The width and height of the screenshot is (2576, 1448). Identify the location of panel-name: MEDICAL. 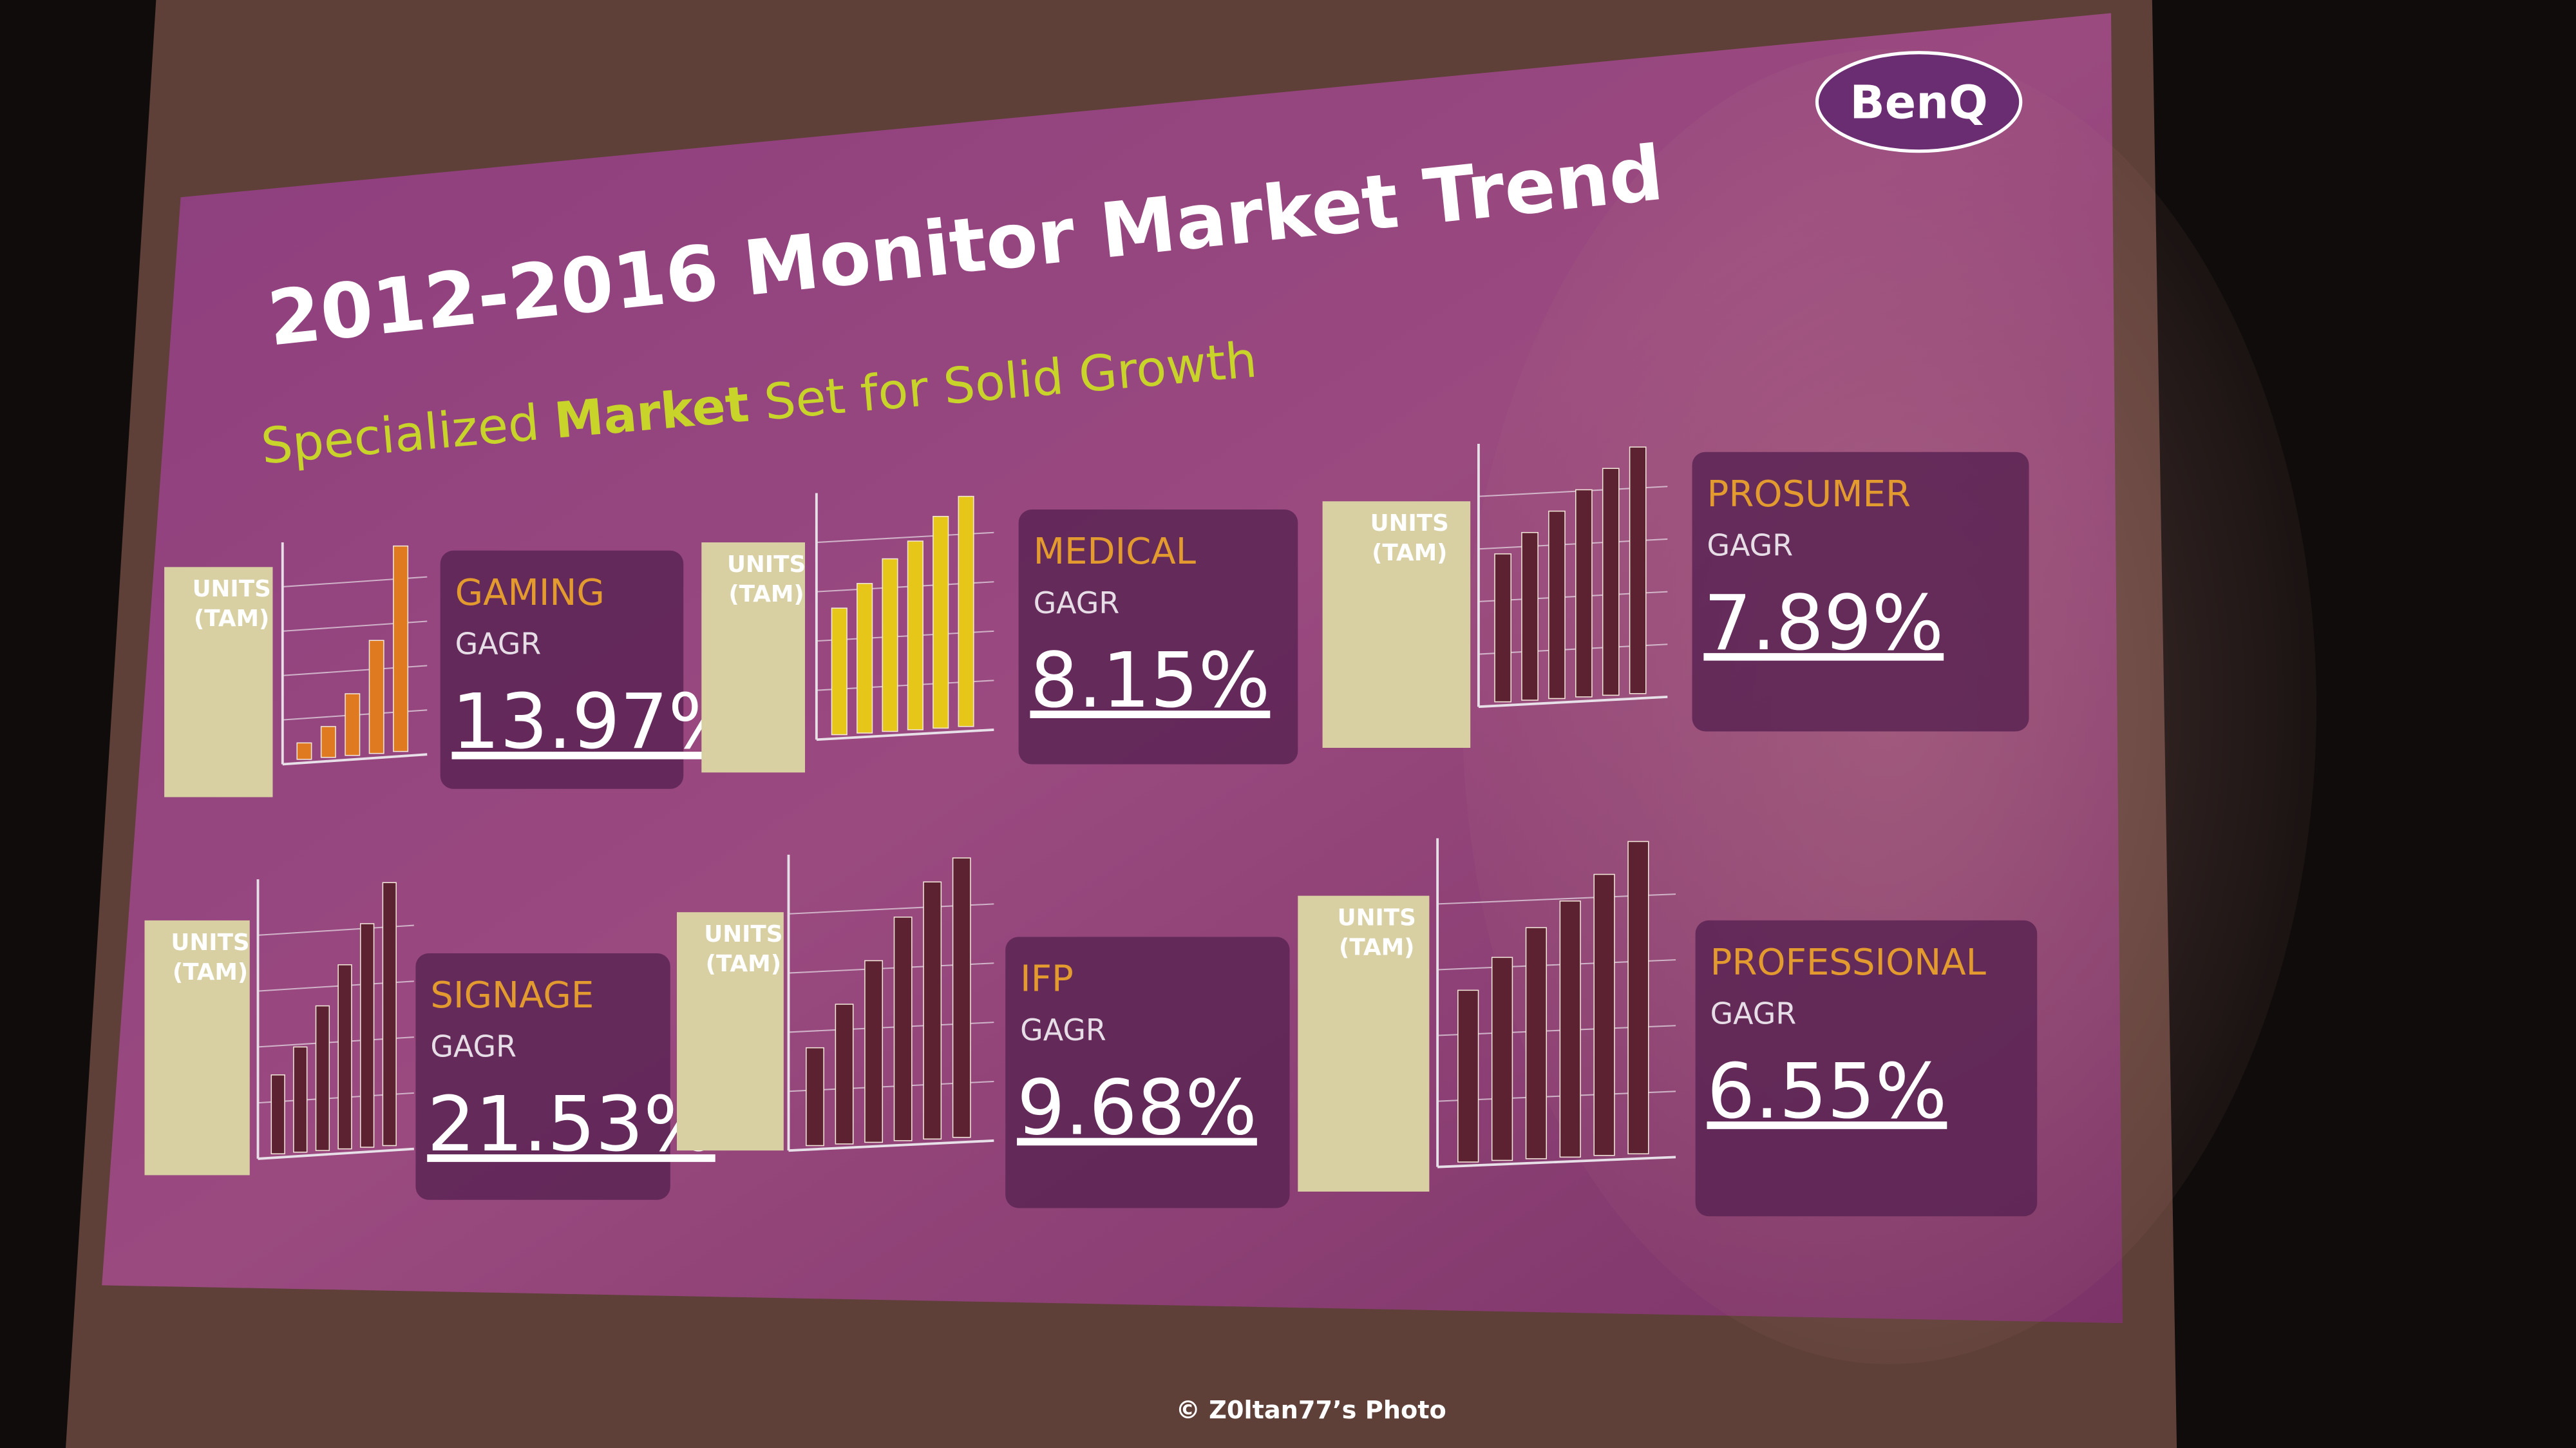
(1115, 552).